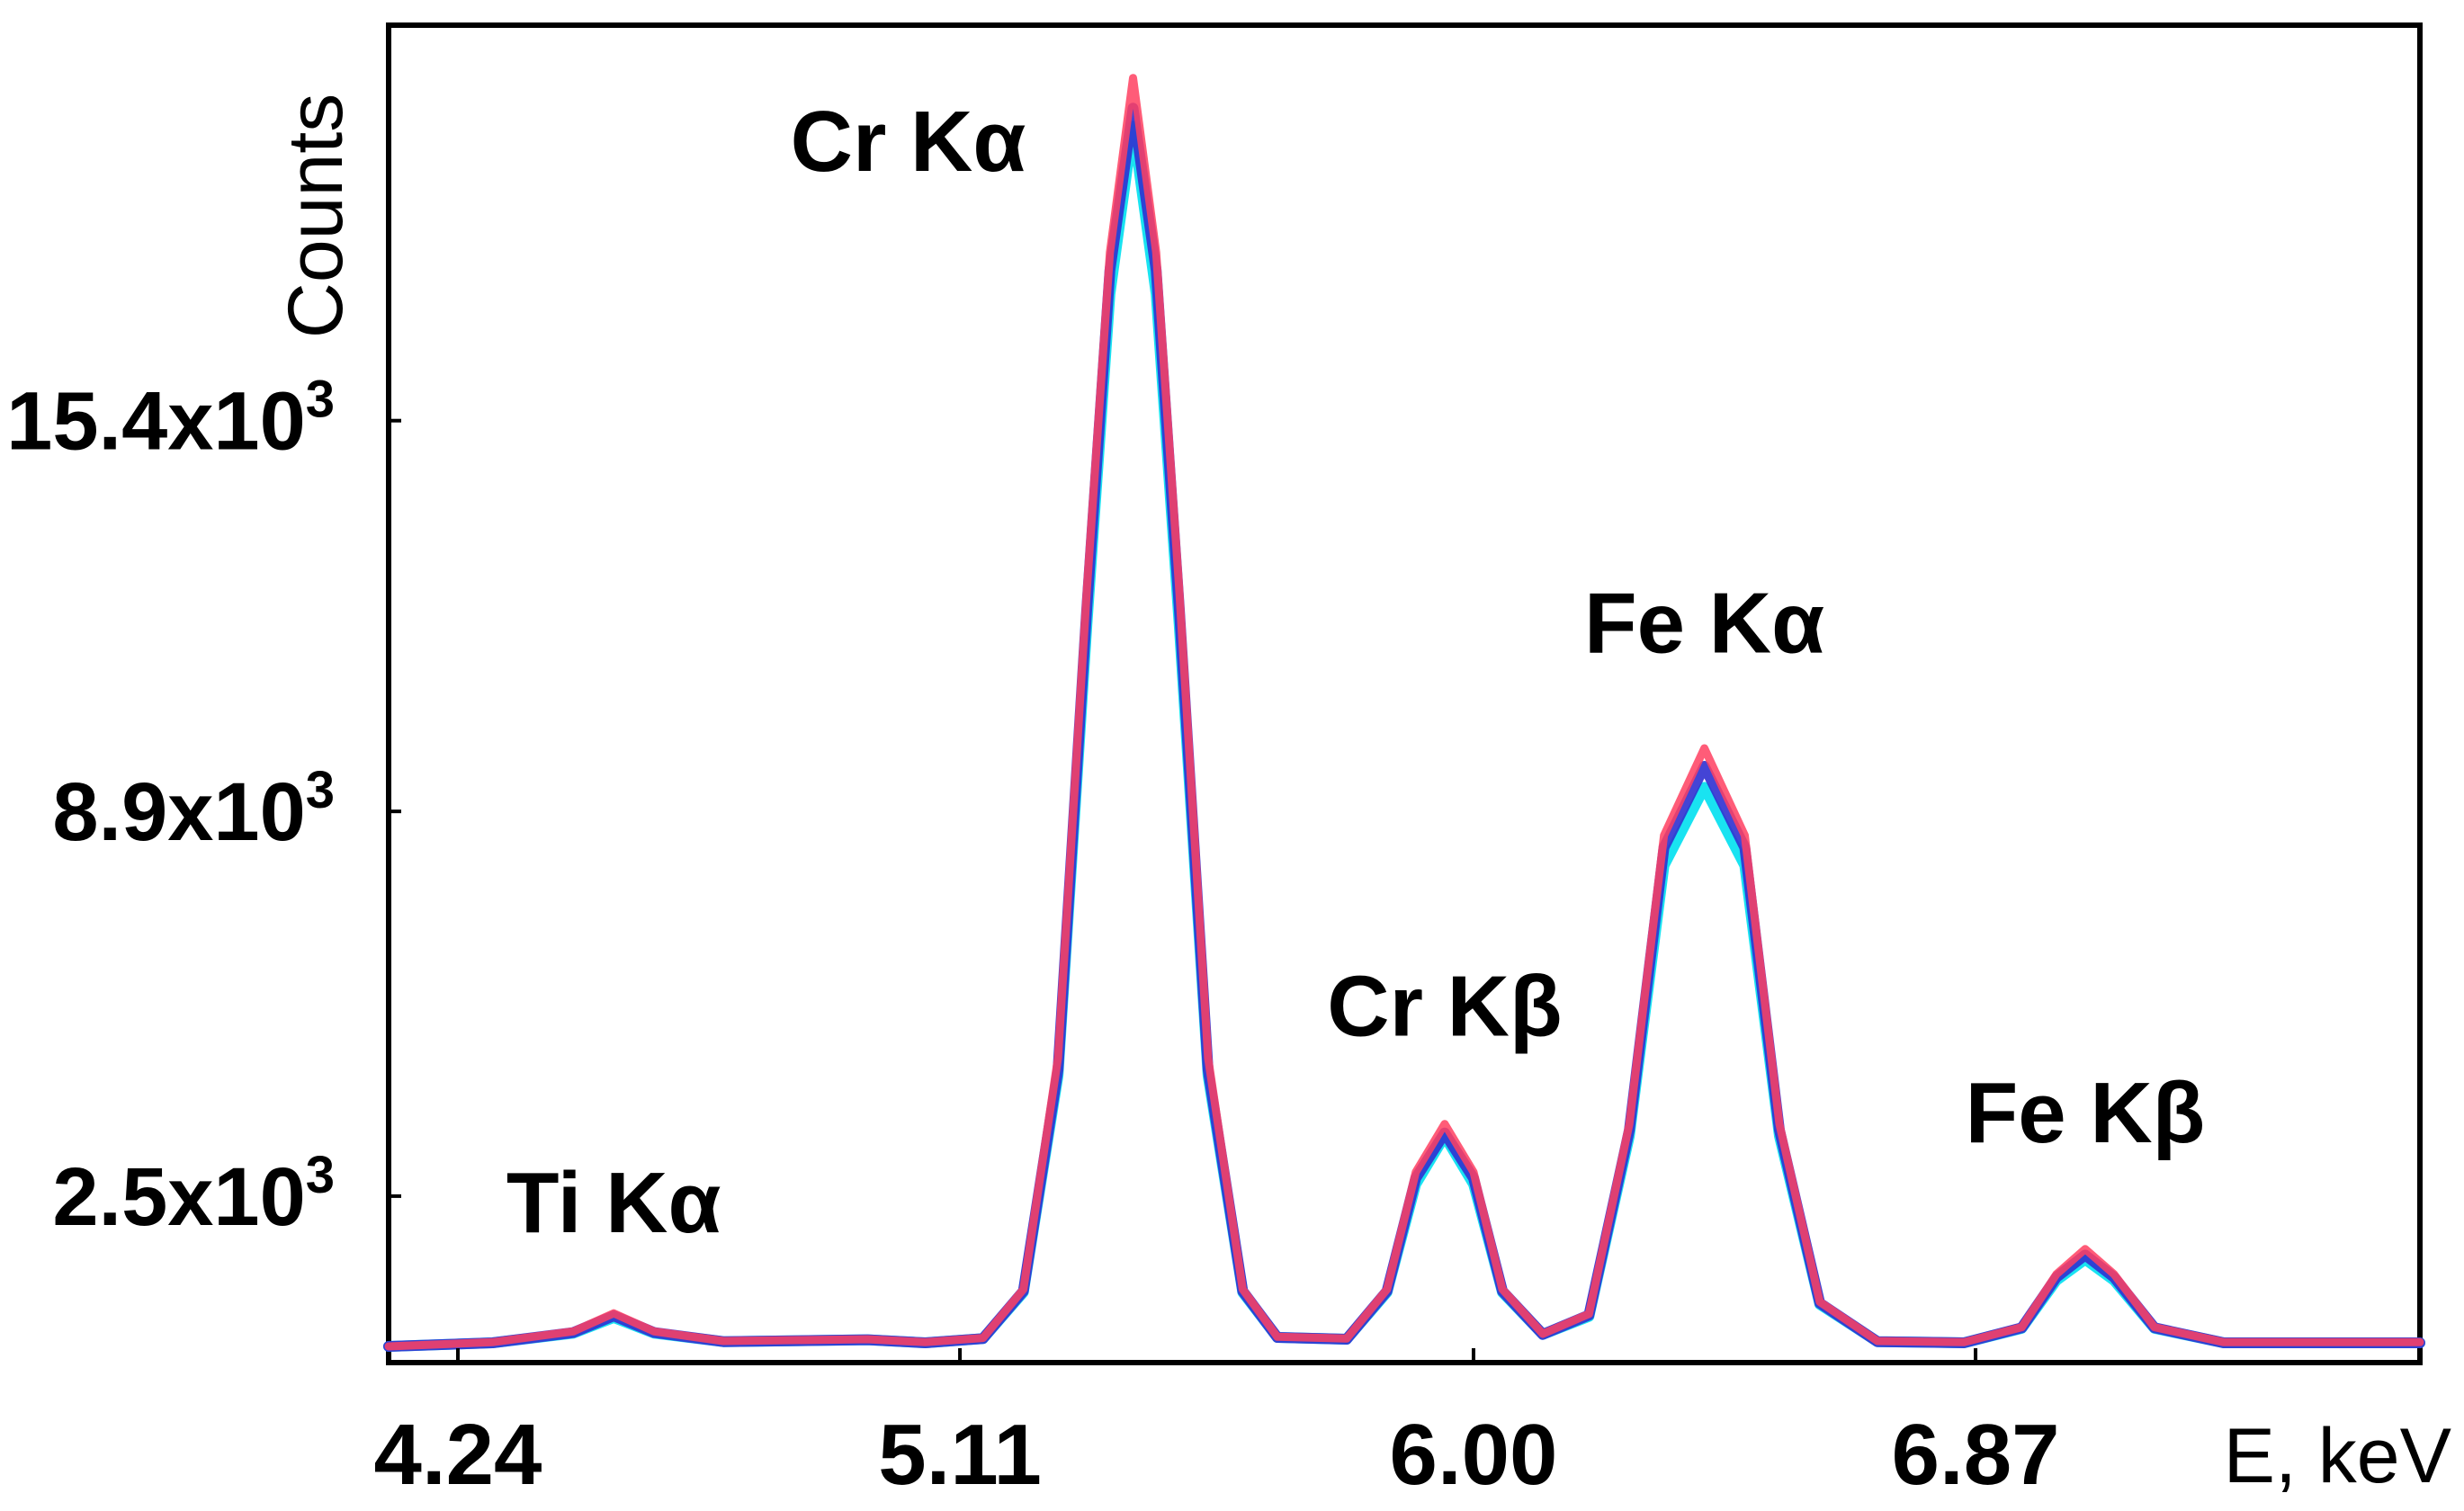 The height and width of the screenshot is (1511, 2464). I want to click on x-tick-label-4: 6.87, so click(1976, 1455).